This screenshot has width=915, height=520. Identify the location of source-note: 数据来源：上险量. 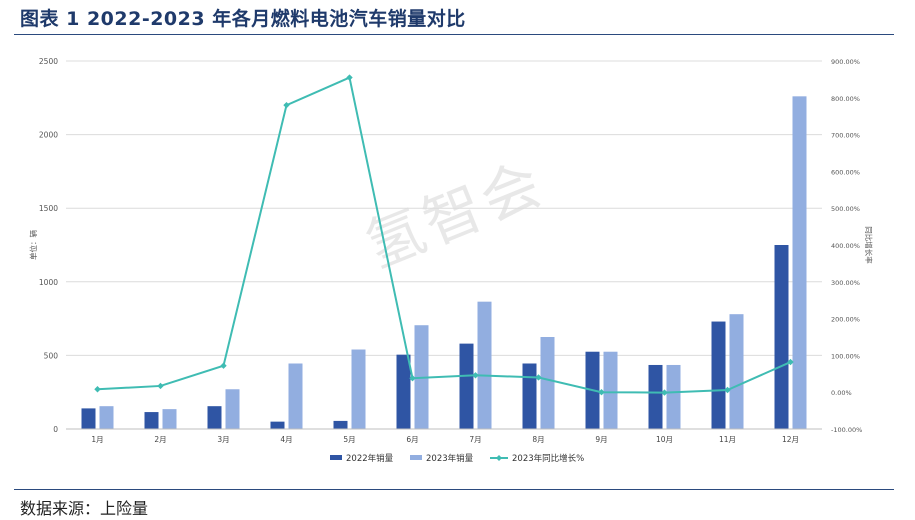
(84, 508).